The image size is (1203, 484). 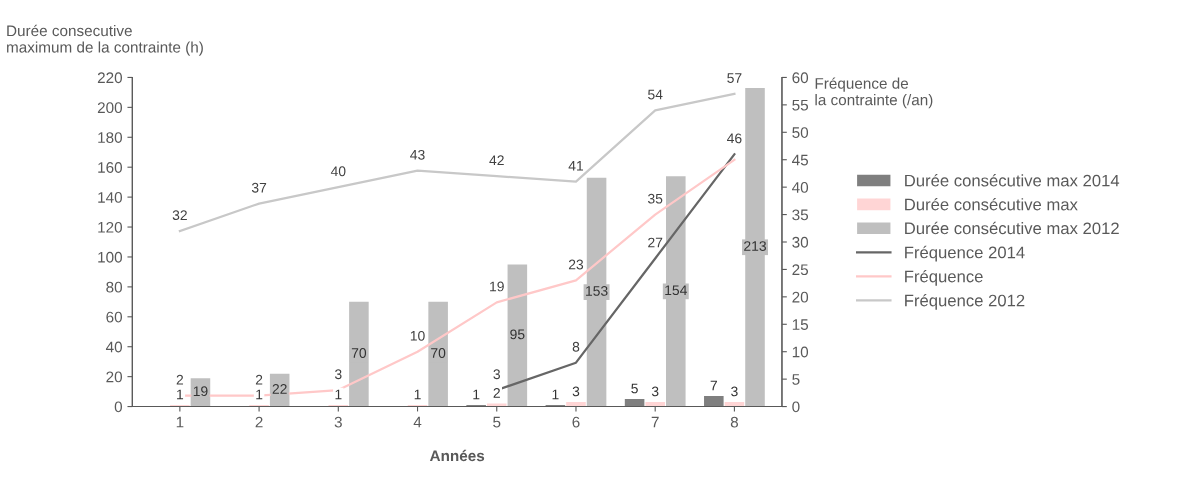 What do you see at coordinates (338, 422) in the screenshot?
I see `x-tick-label: 3` at bounding box center [338, 422].